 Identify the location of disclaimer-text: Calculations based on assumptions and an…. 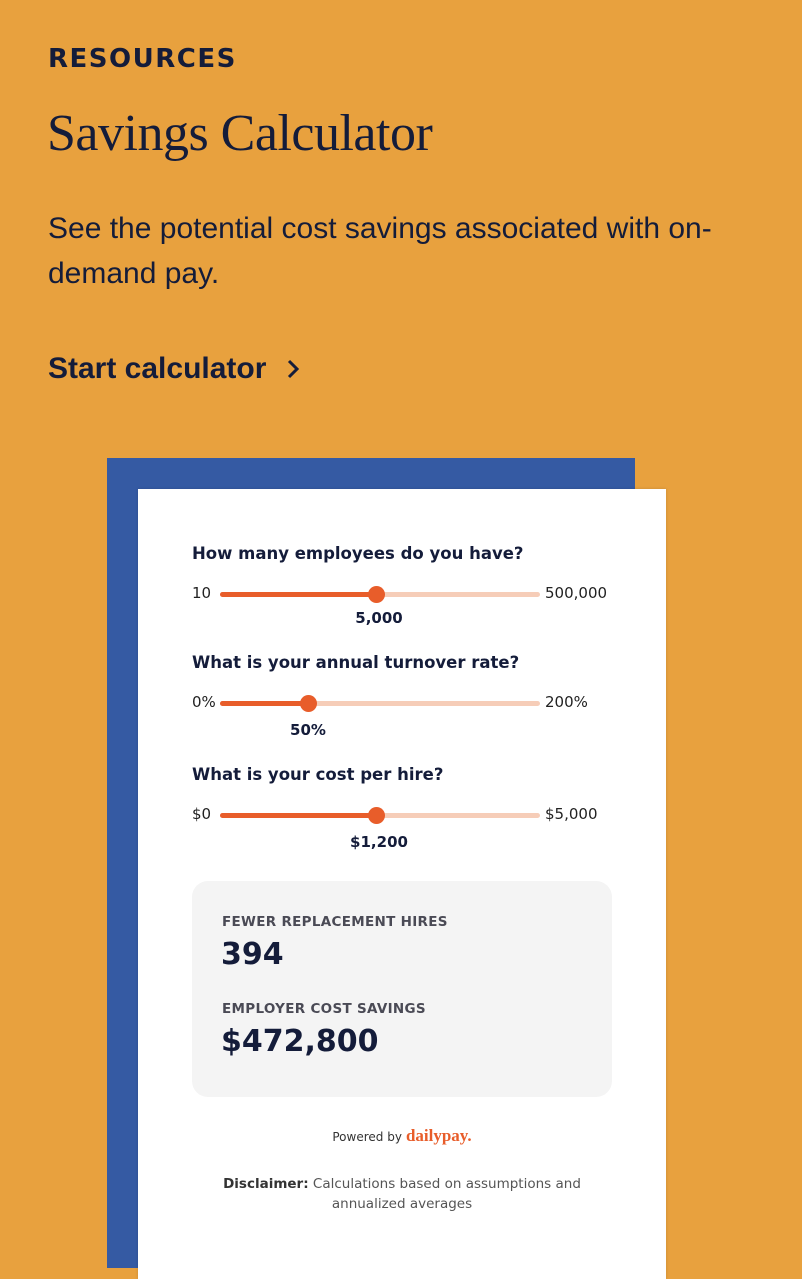
(446, 1194).